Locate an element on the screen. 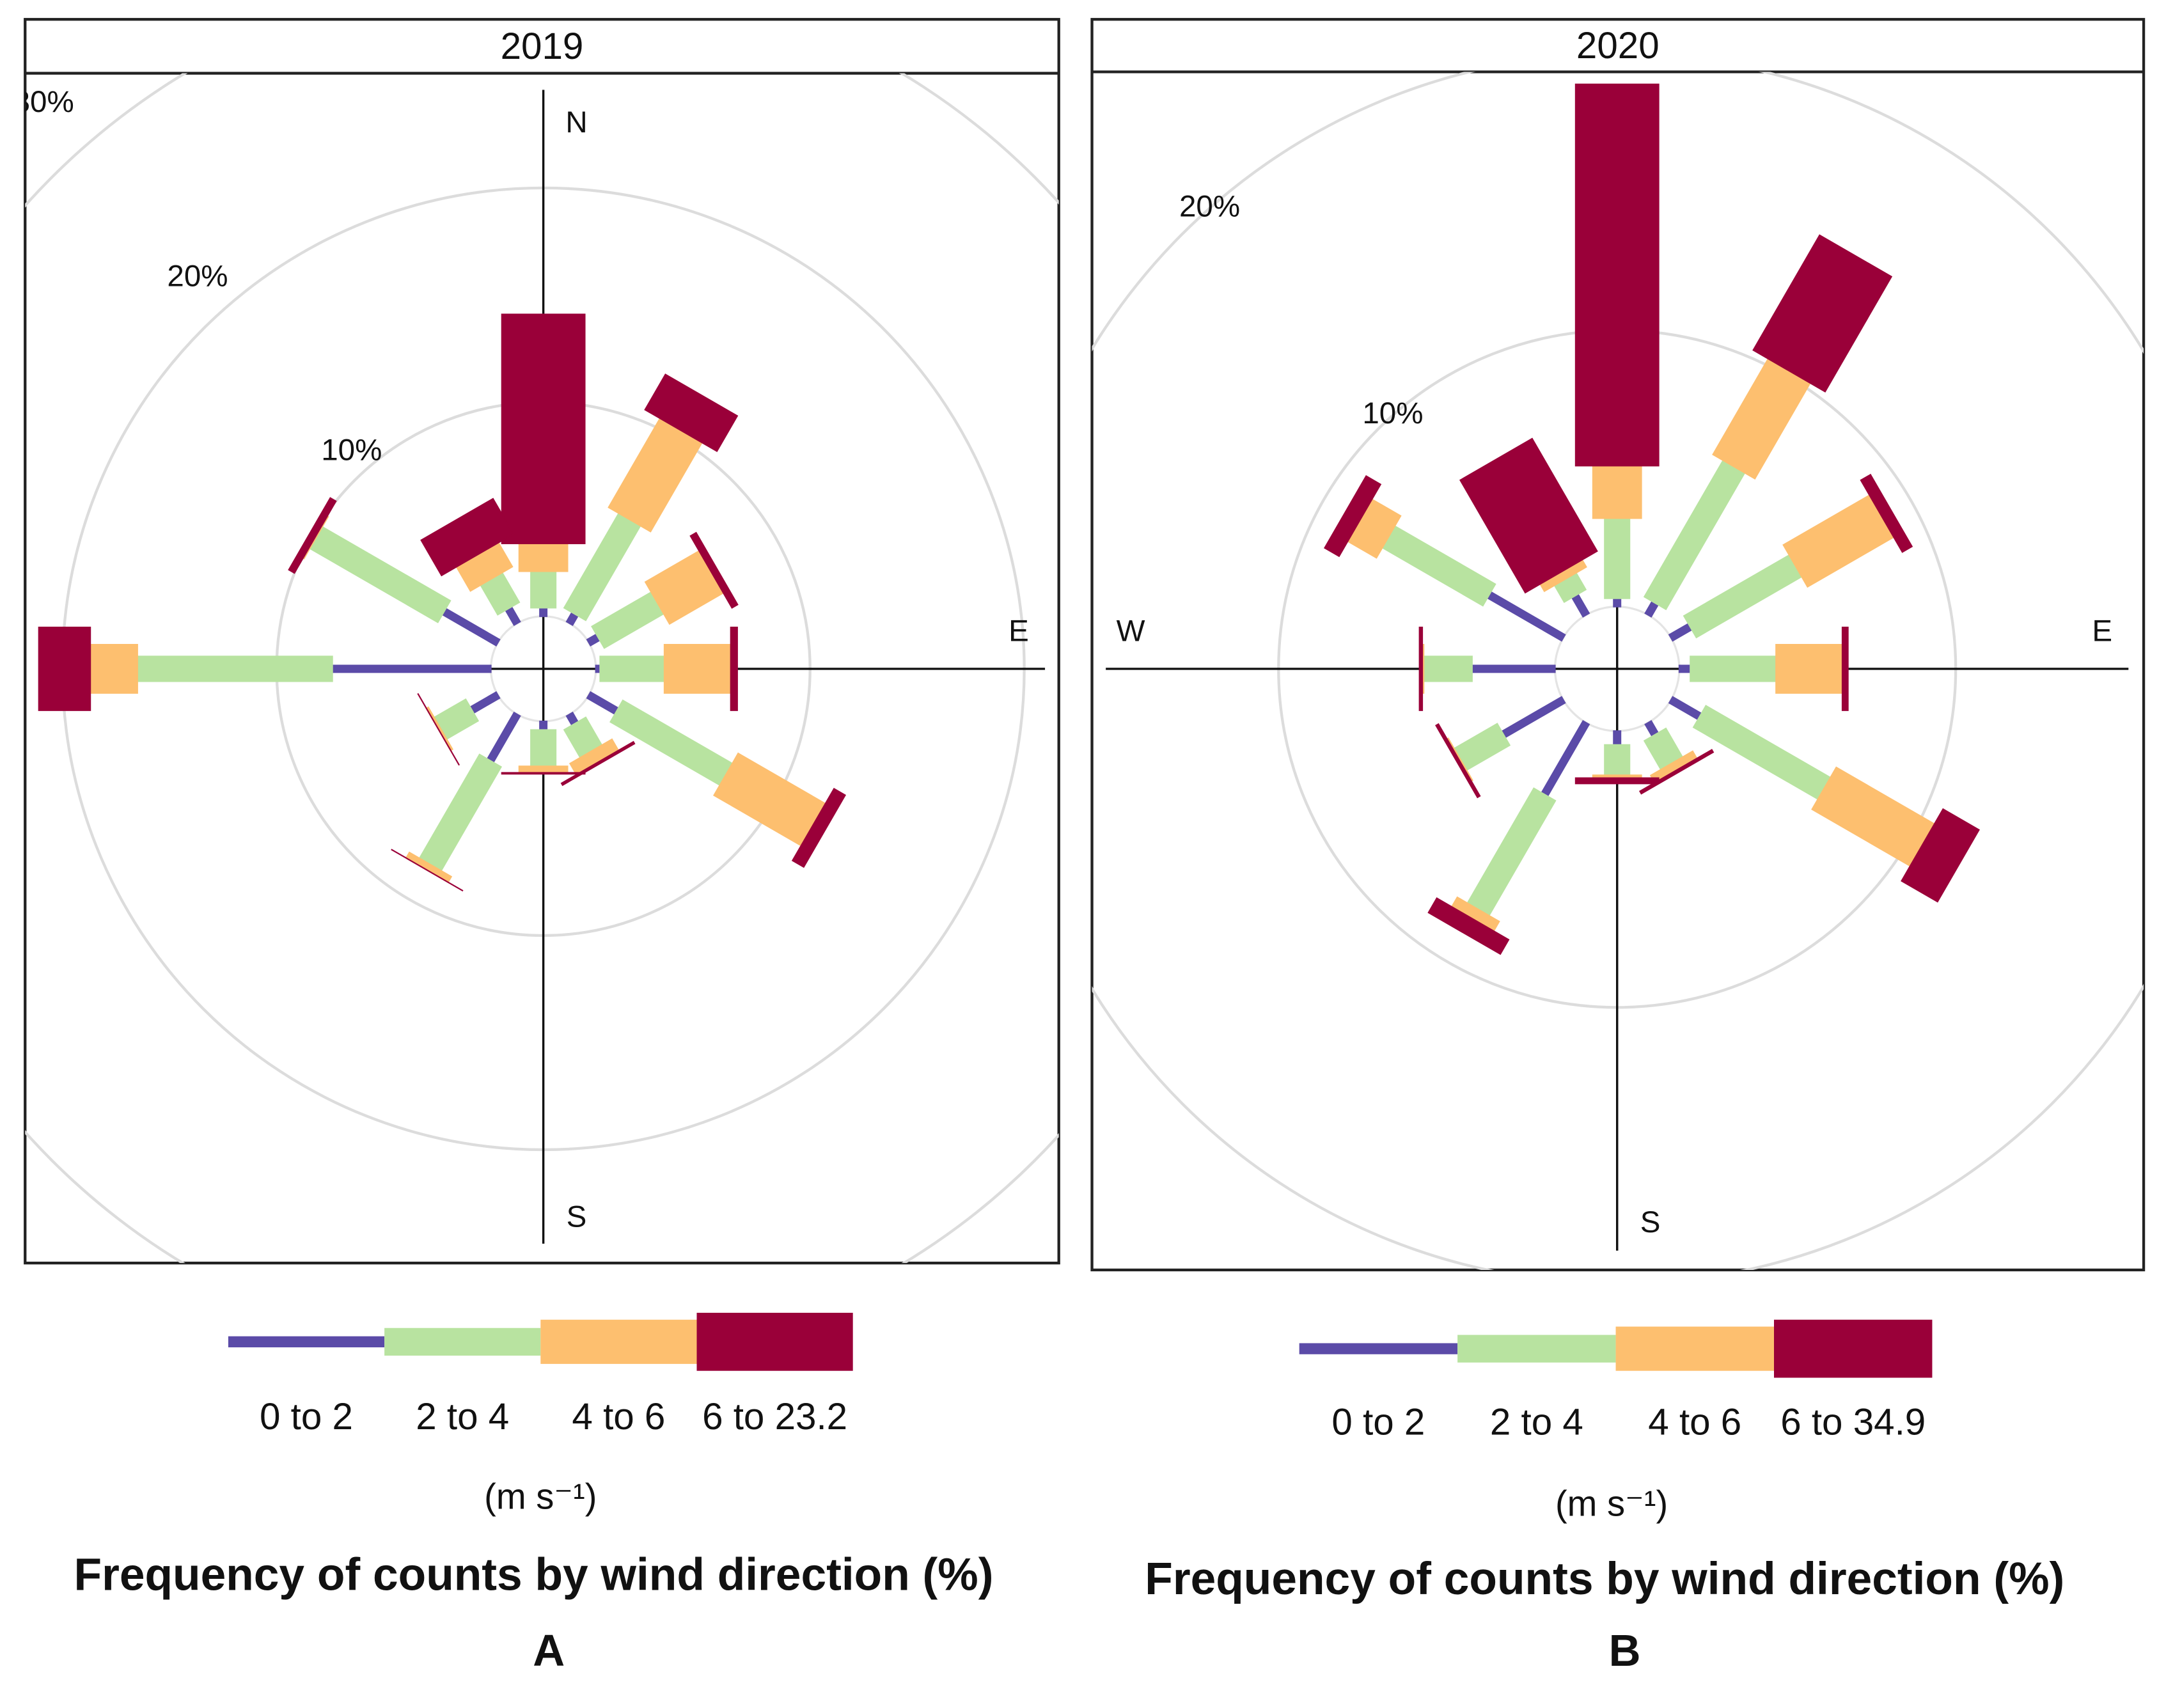 This screenshot has height=1708, width=2166. ring-label: 30% is located at coordinates (43, 102).